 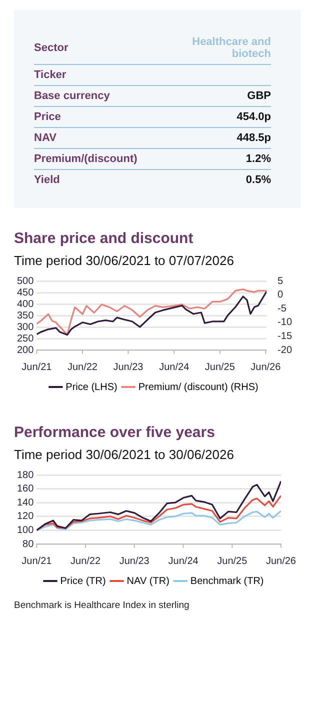 What do you see at coordinates (231, 48) in the screenshot?
I see `text: Healthcare and biotech` at bounding box center [231, 48].